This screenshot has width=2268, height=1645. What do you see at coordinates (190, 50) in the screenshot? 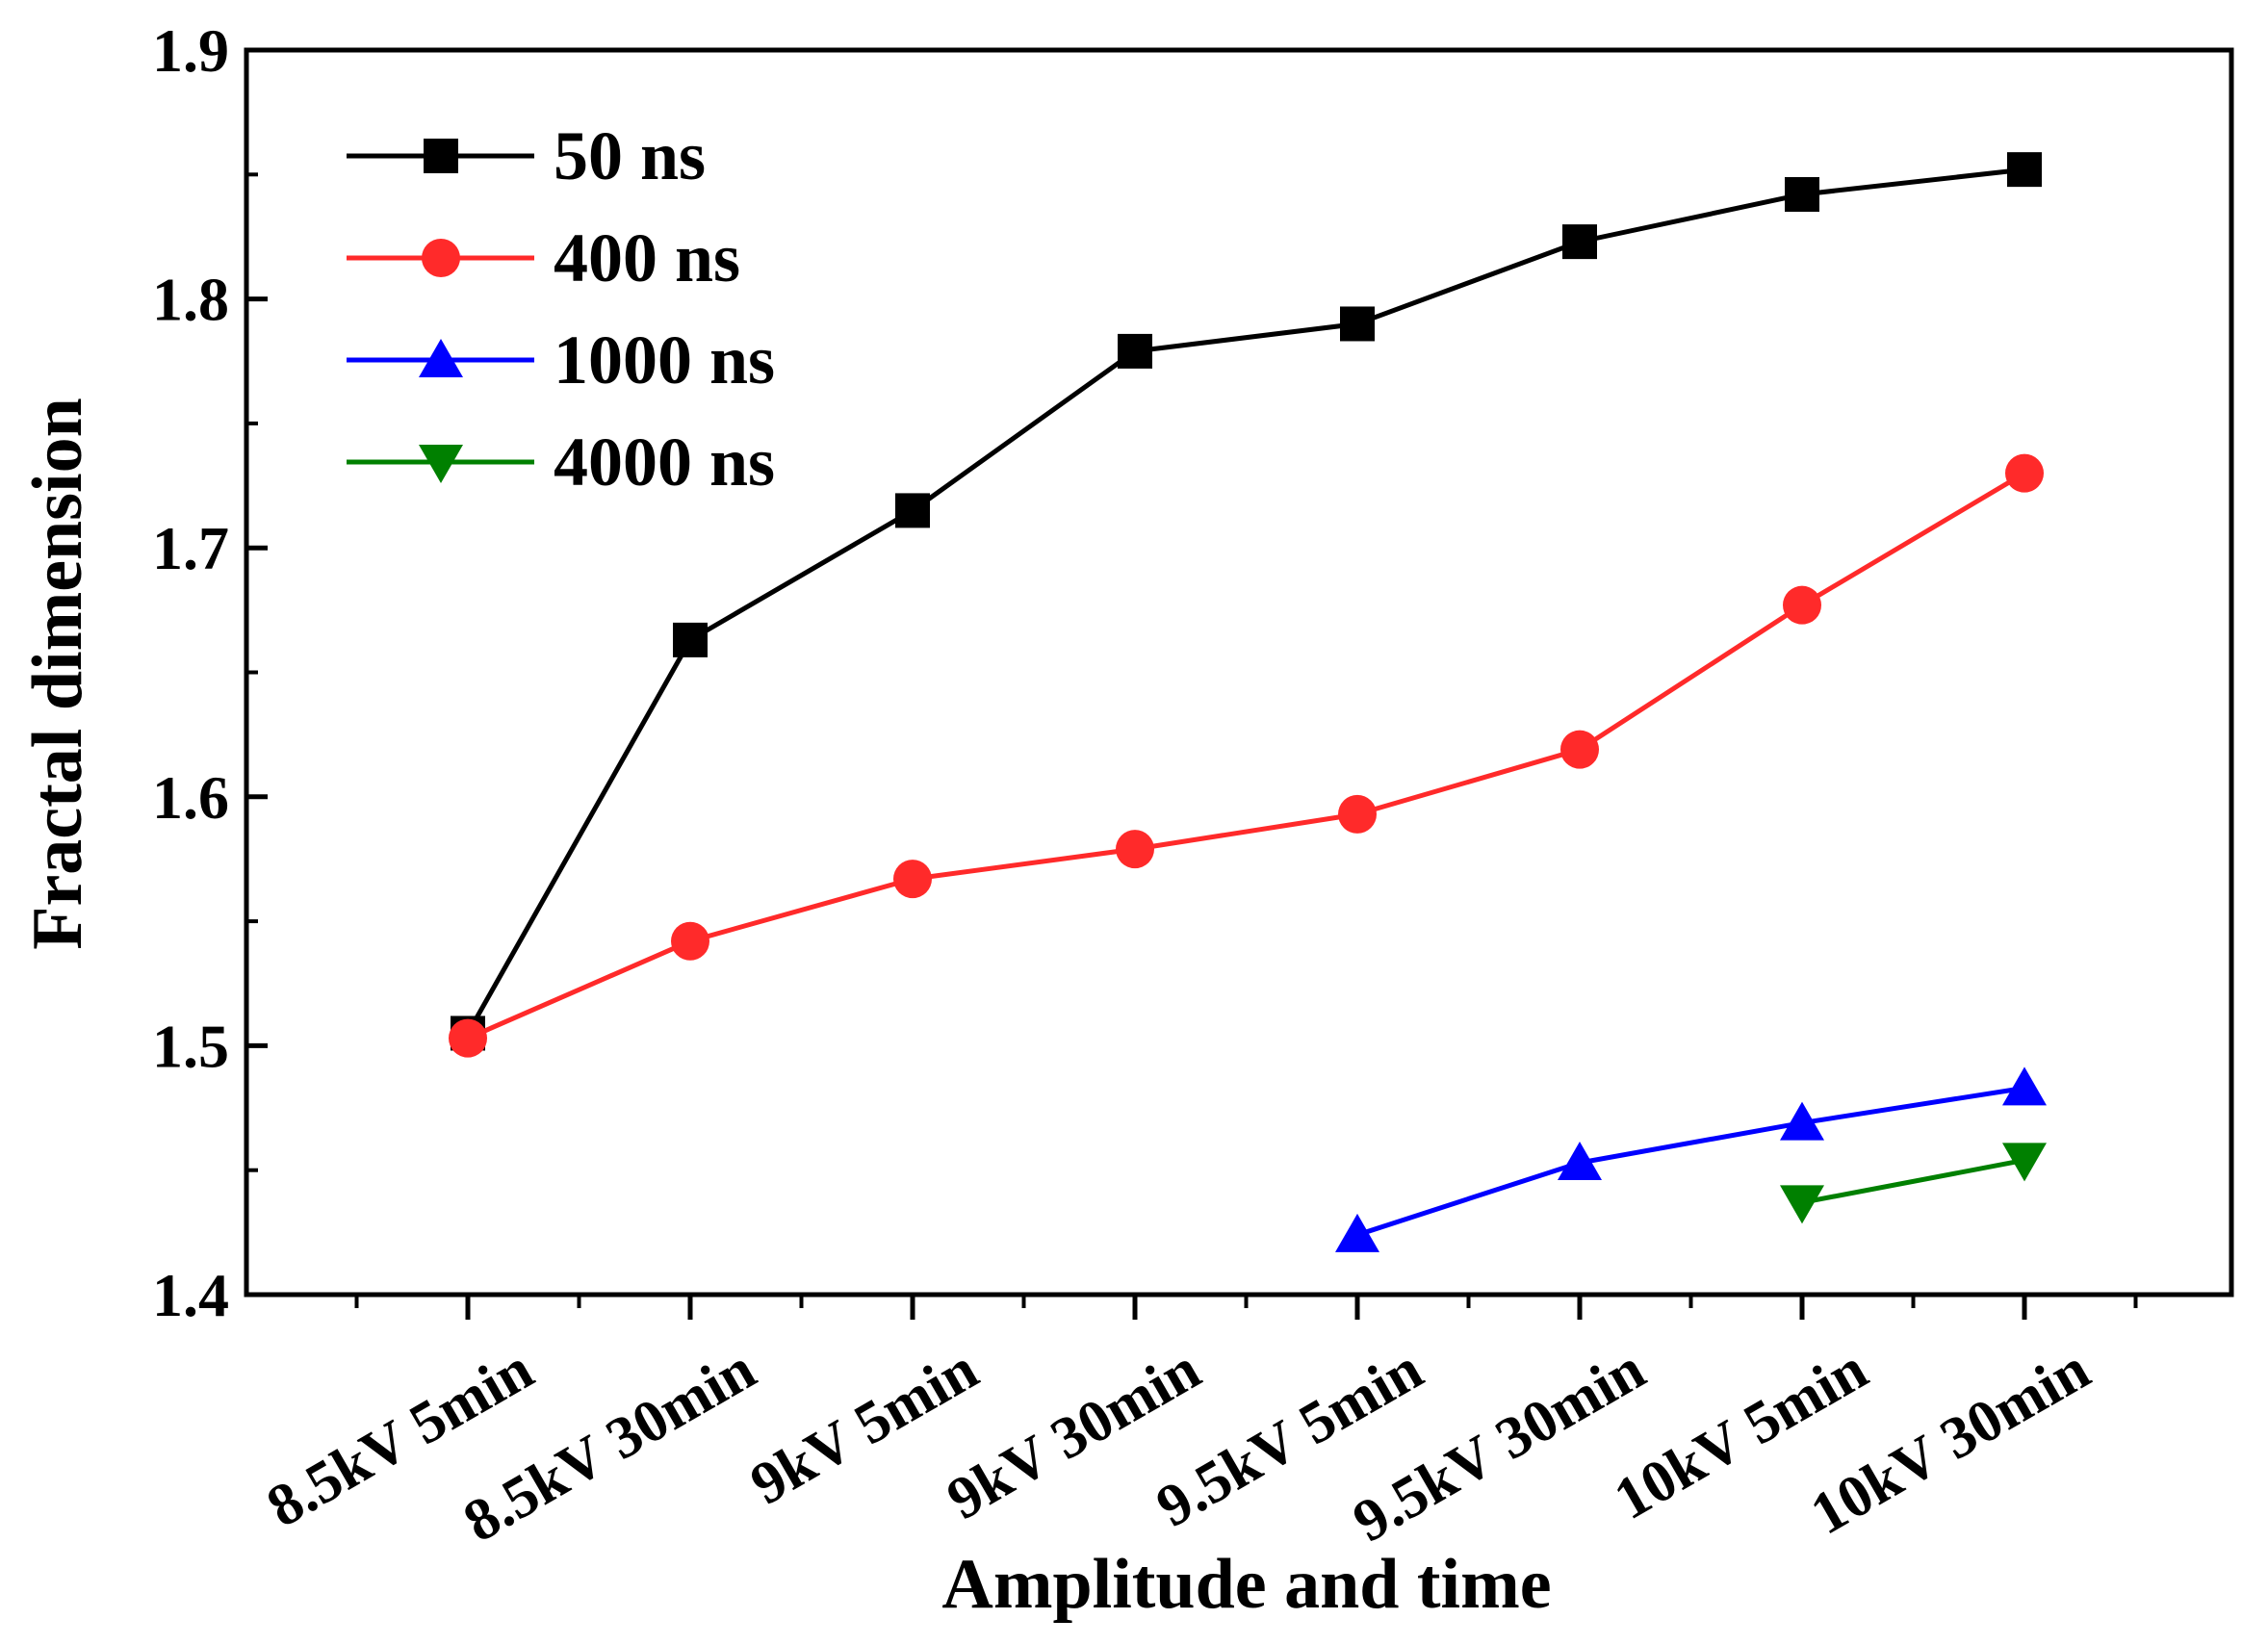
I see `y-tick-label: 1.9` at bounding box center [190, 50].